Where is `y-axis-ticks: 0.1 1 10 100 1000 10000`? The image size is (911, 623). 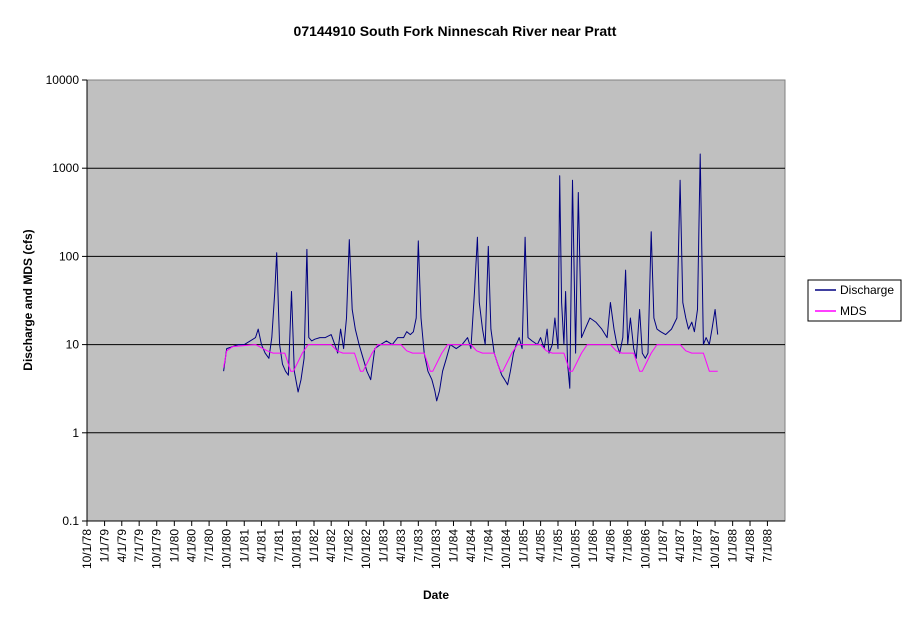 y-axis-ticks: 0.1 1 10 100 1000 10000 is located at coordinates (66, 300).